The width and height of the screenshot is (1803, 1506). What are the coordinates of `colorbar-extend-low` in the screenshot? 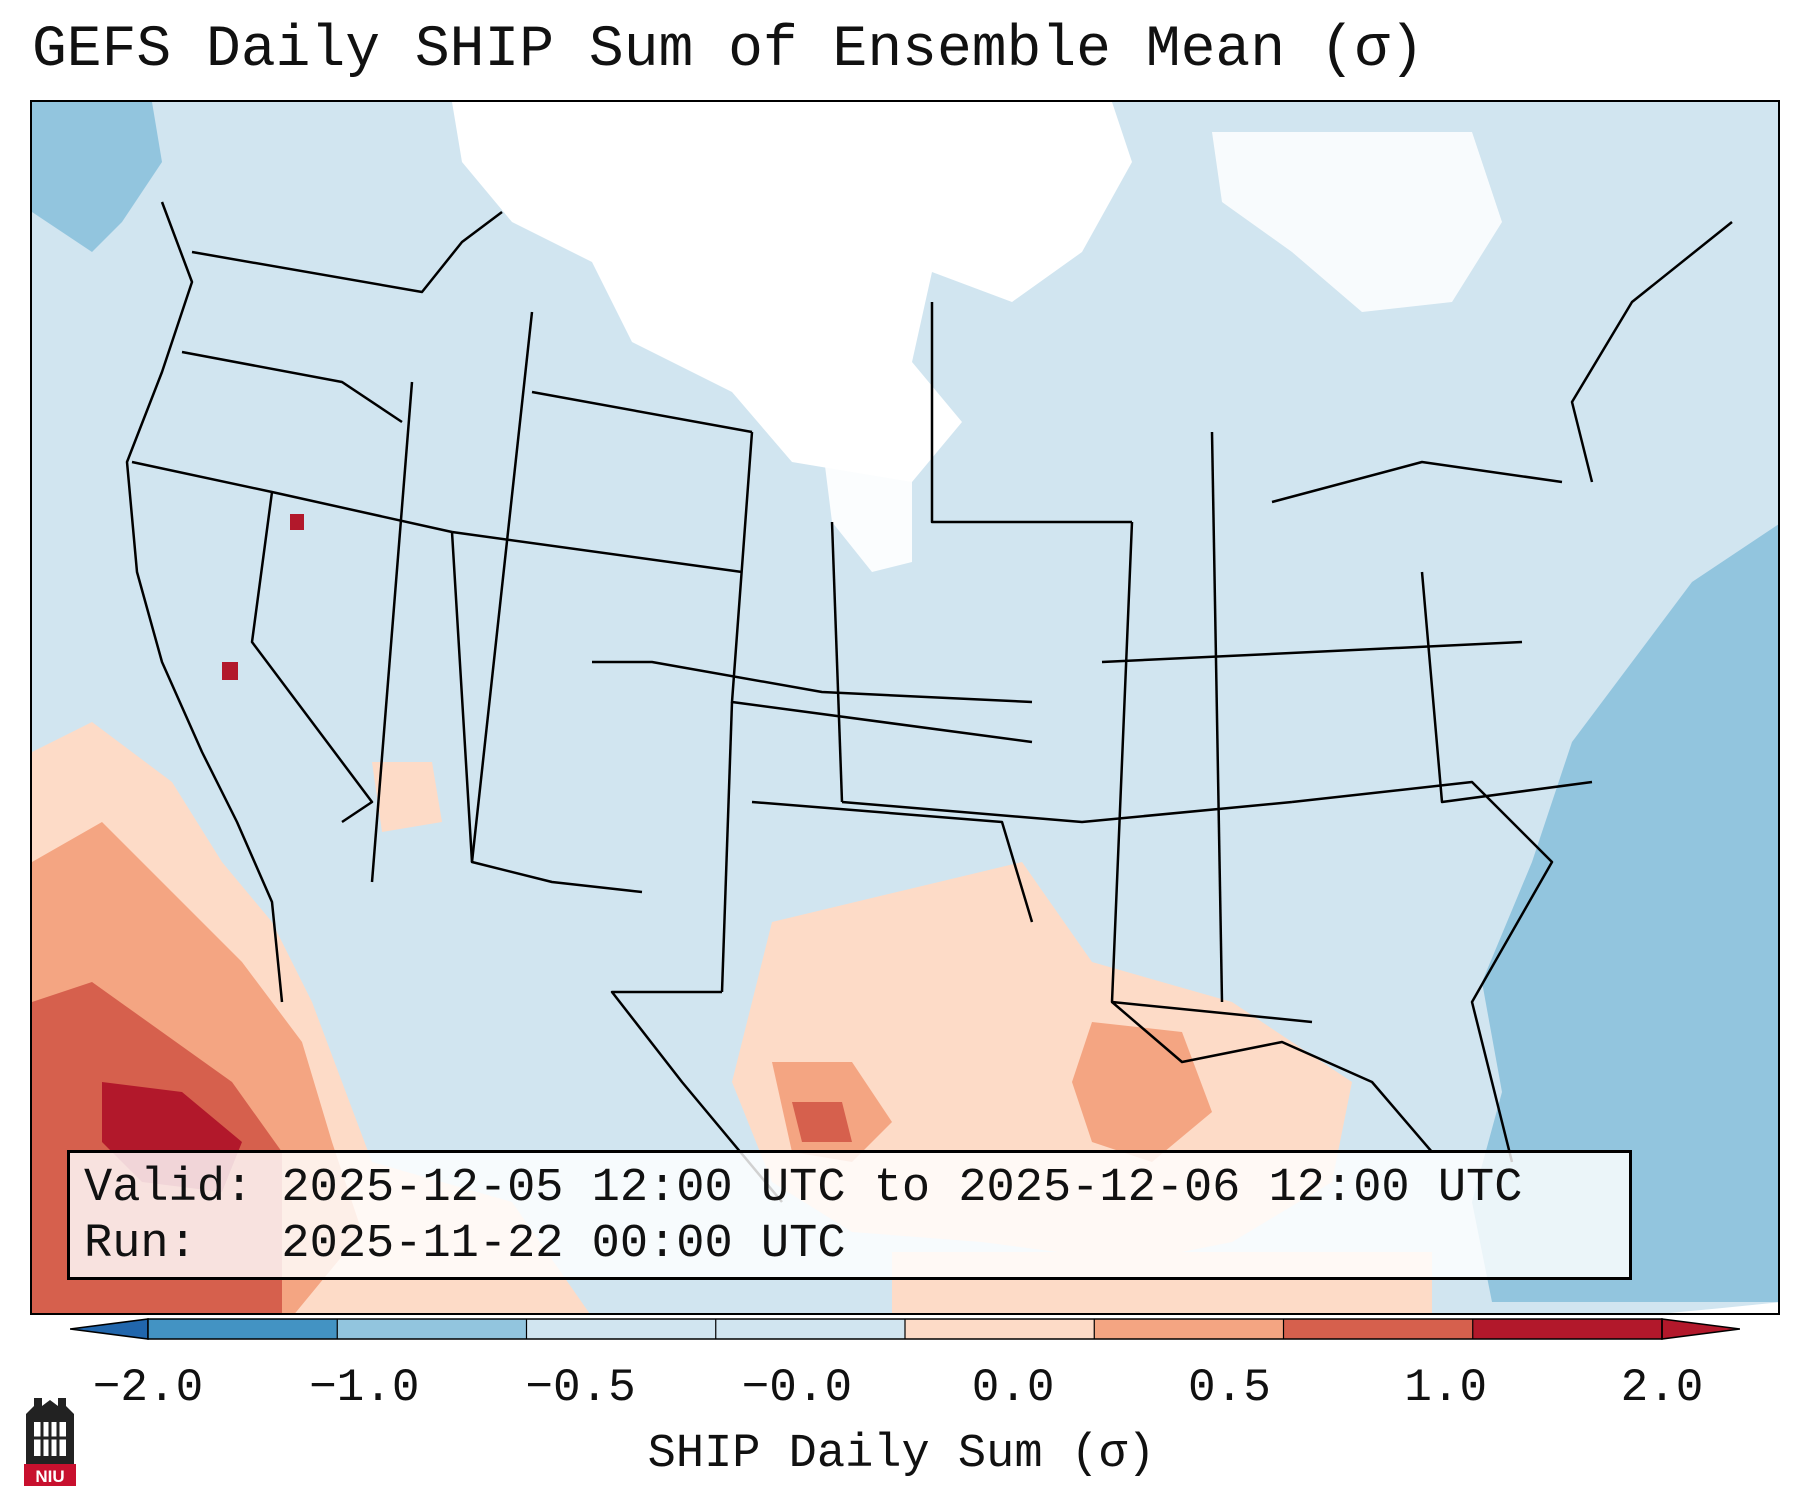 It's located at (109, 1329).